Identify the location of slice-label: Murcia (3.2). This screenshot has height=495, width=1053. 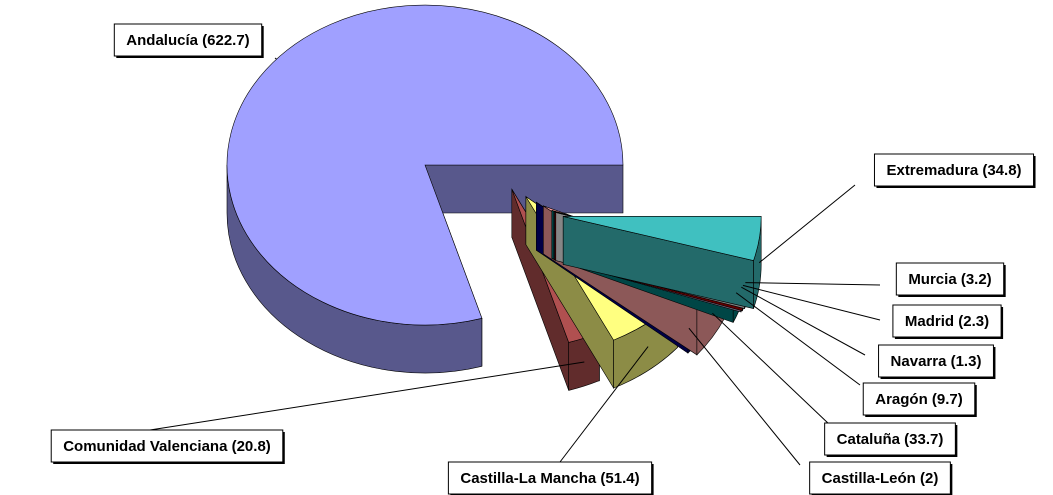
(949, 279).